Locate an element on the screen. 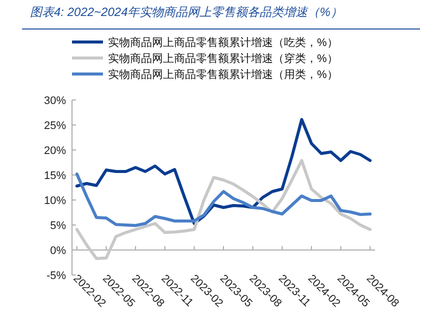 The image size is (432, 330). y-tick-label: 0% is located at coordinates (58, 251).